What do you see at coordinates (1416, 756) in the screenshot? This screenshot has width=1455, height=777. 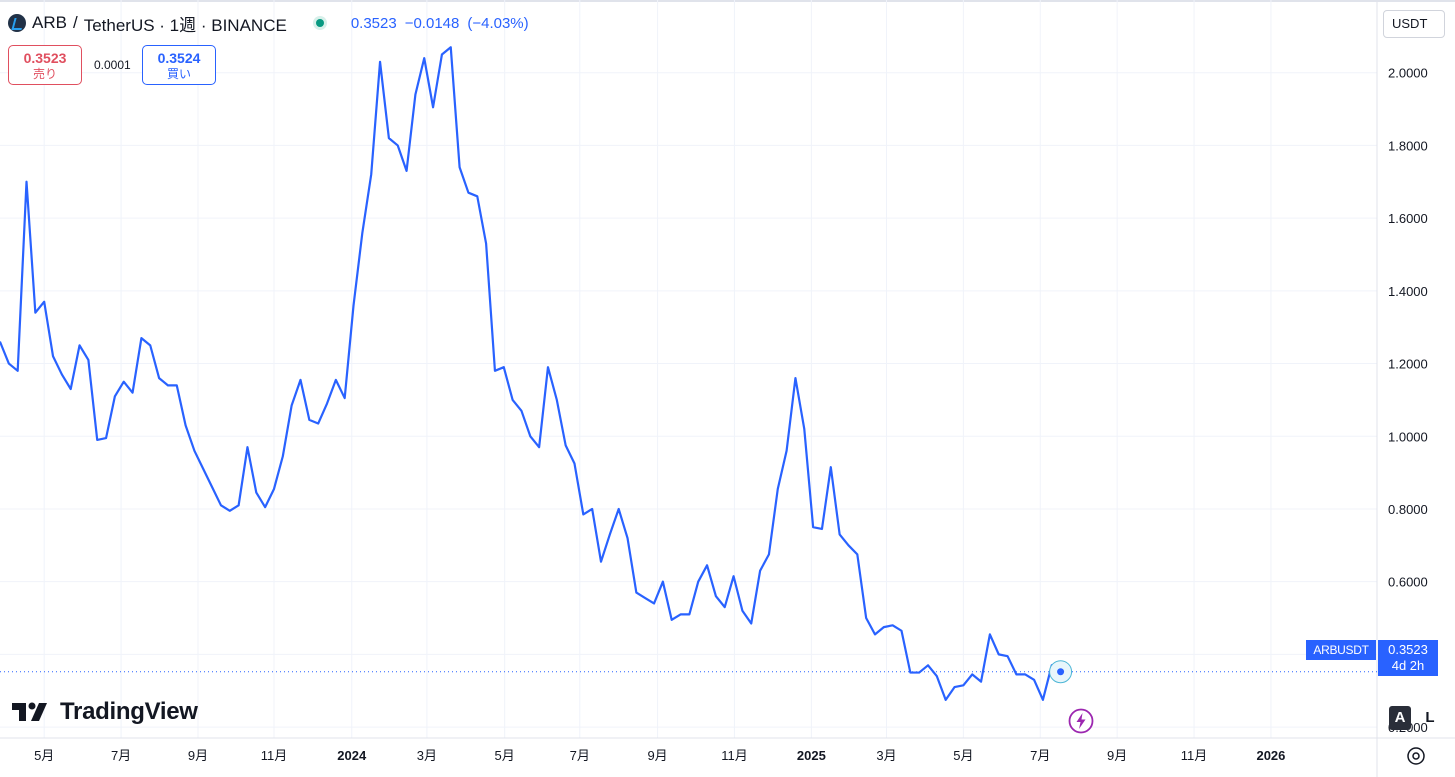 I see `gear-icon` at bounding box center [1416, 756].